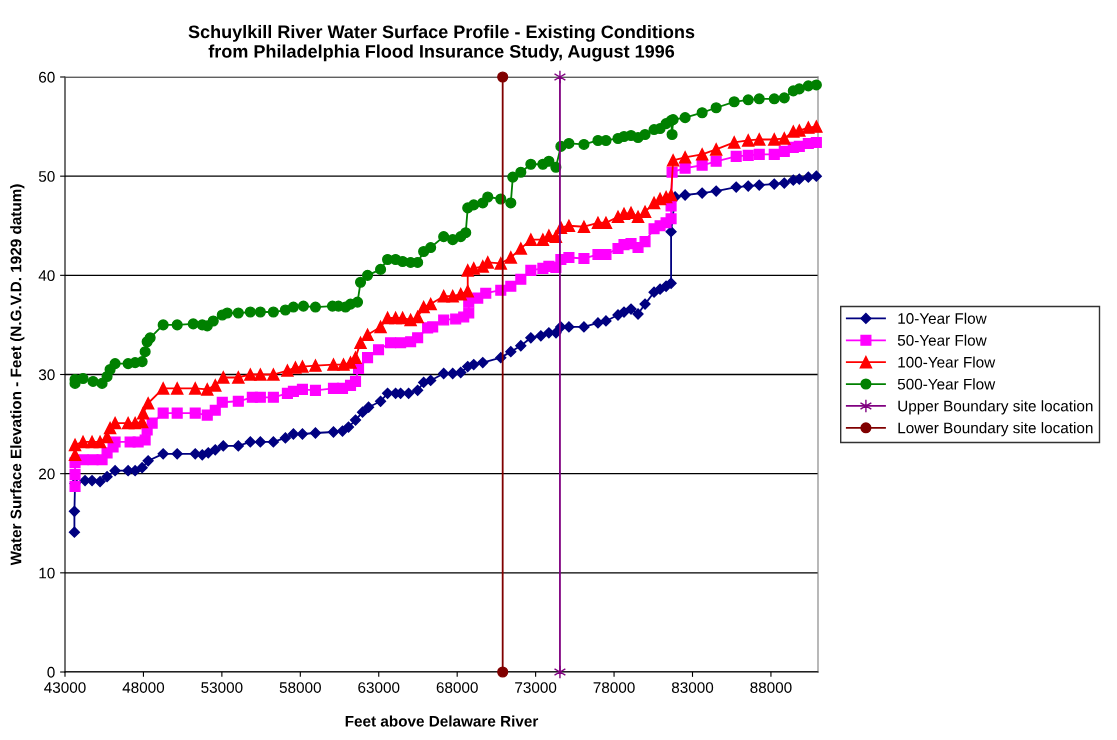 The image size is (1117, 740). What do you see at coordinates (457, 687) in the screenshot?
I see `x-tick-label: 68000` at bounding box center [457, 687].